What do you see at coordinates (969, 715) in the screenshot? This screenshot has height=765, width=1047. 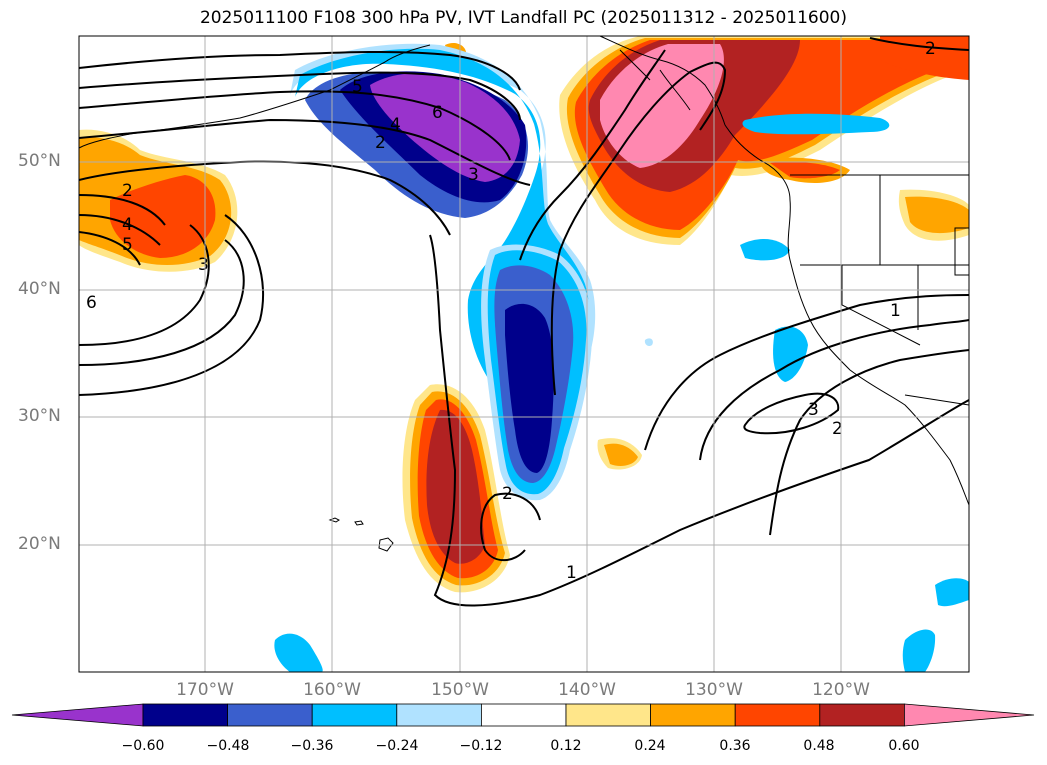 I see `colorbar-extend-right` at bounding box center [969, 715].